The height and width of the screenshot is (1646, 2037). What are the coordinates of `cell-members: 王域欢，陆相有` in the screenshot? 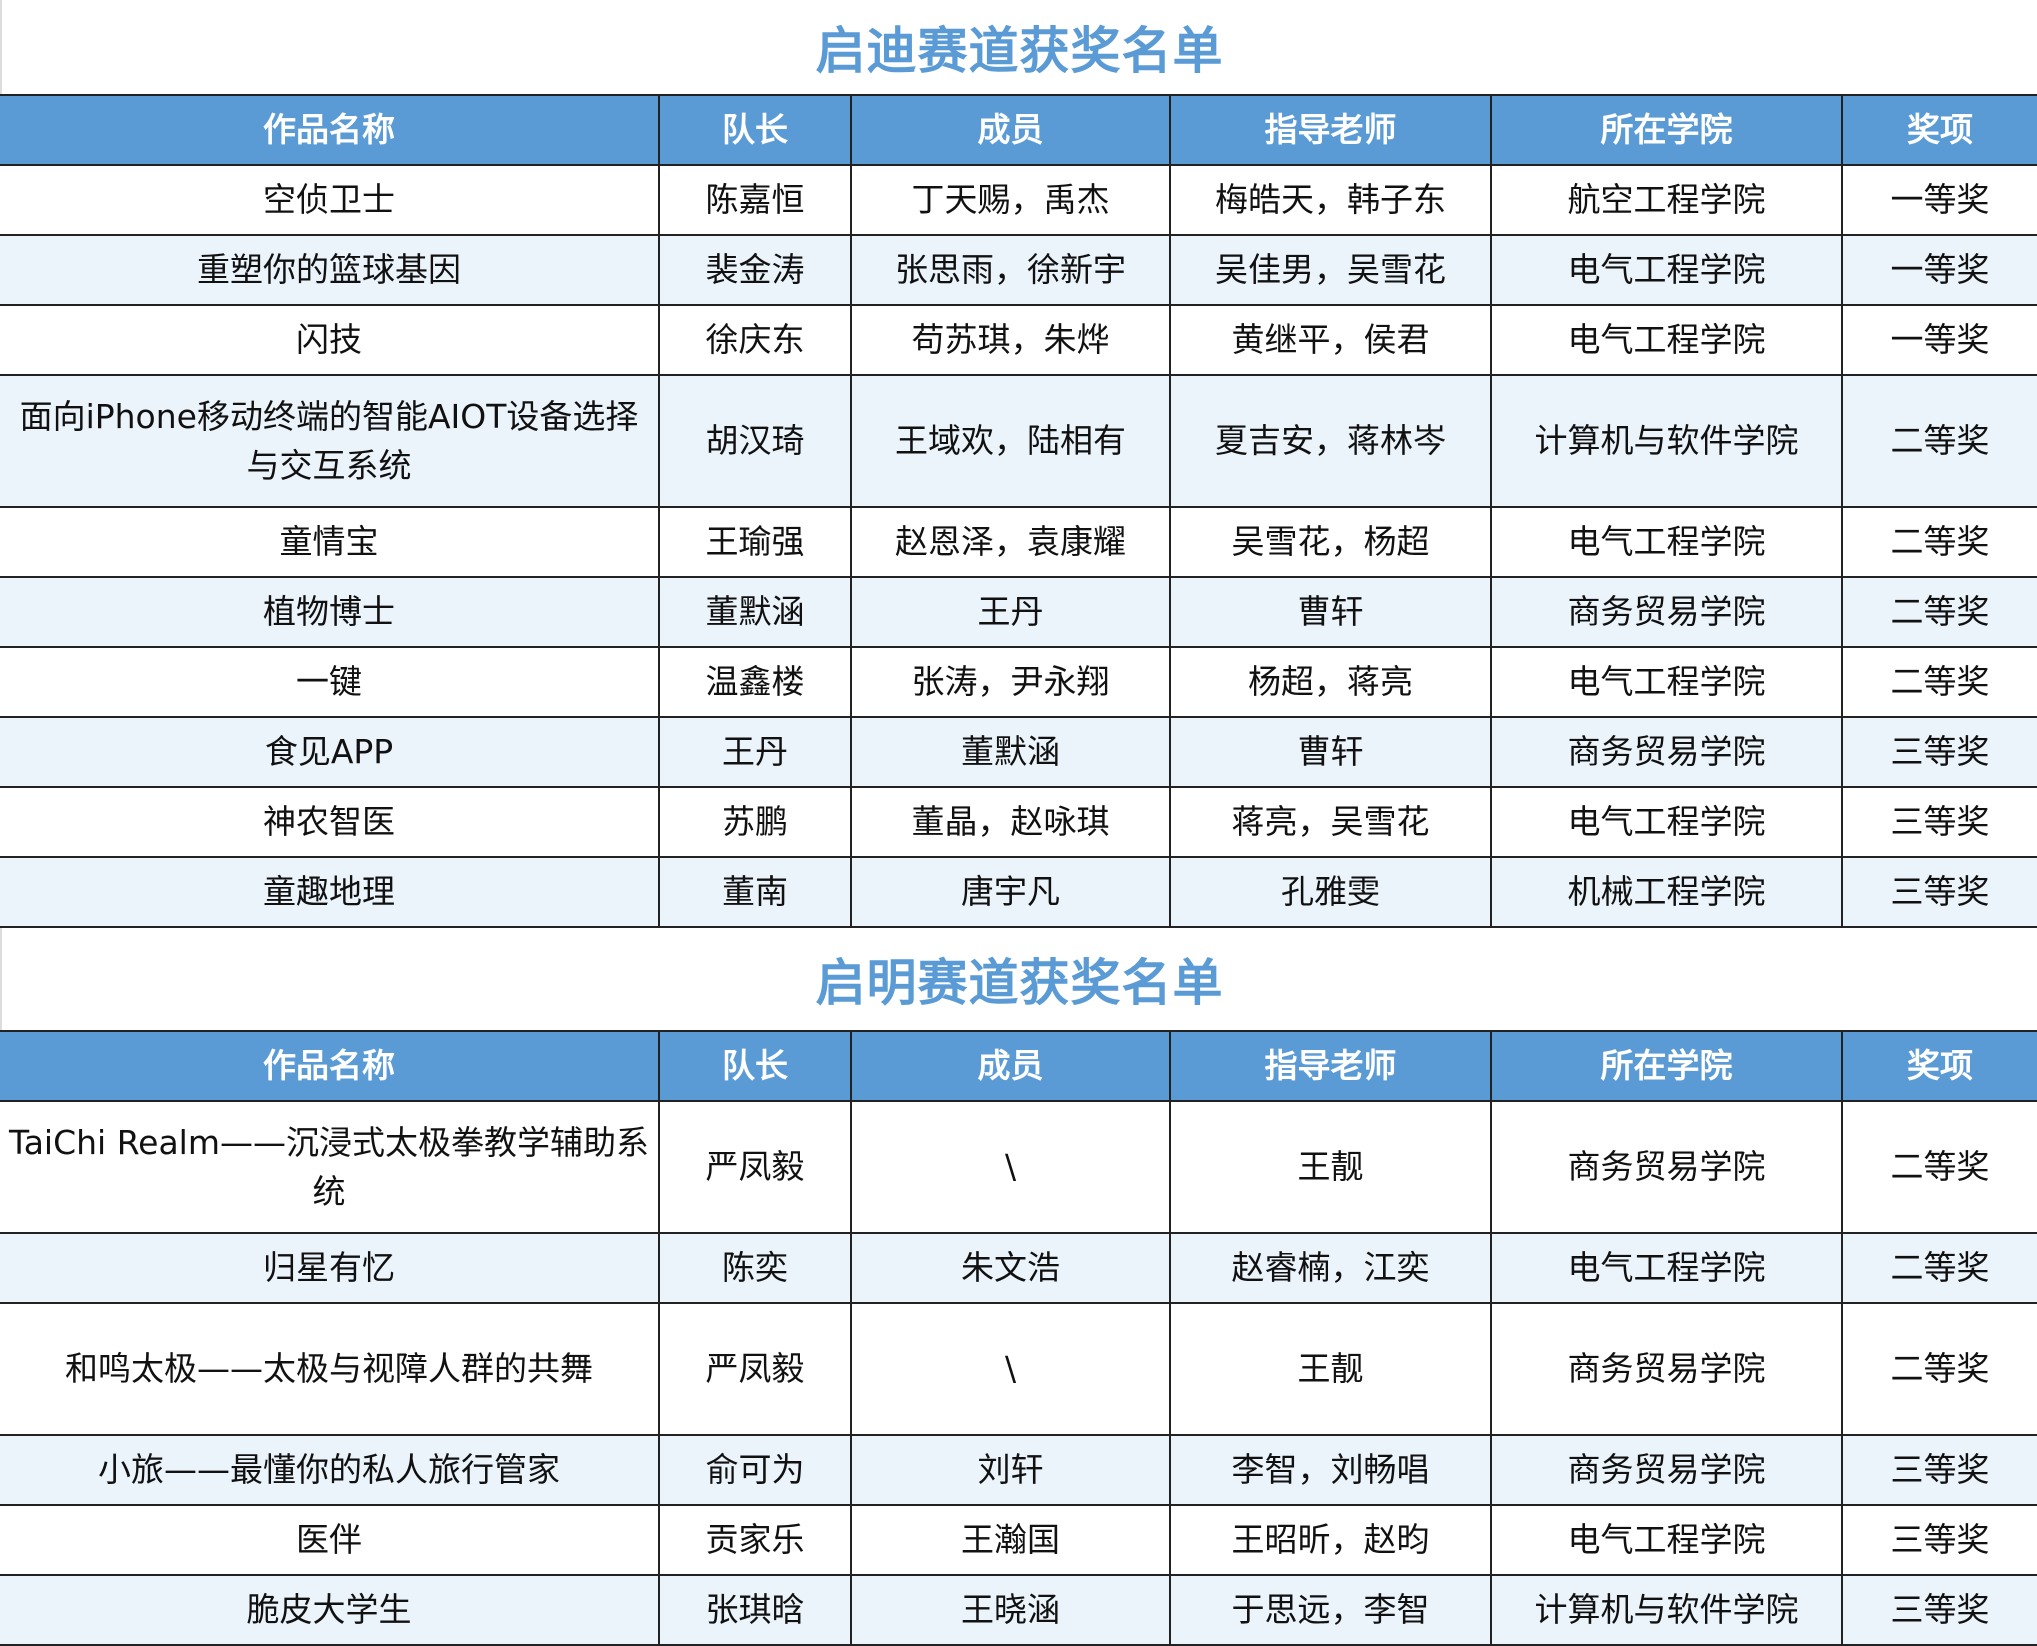 It's located at (1010, 441).